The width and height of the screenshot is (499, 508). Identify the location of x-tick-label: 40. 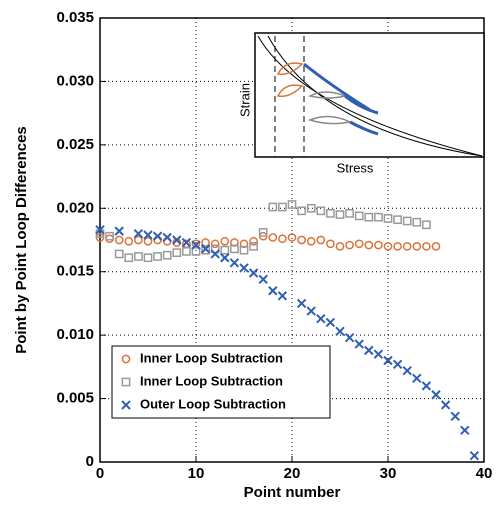
(484, 473).